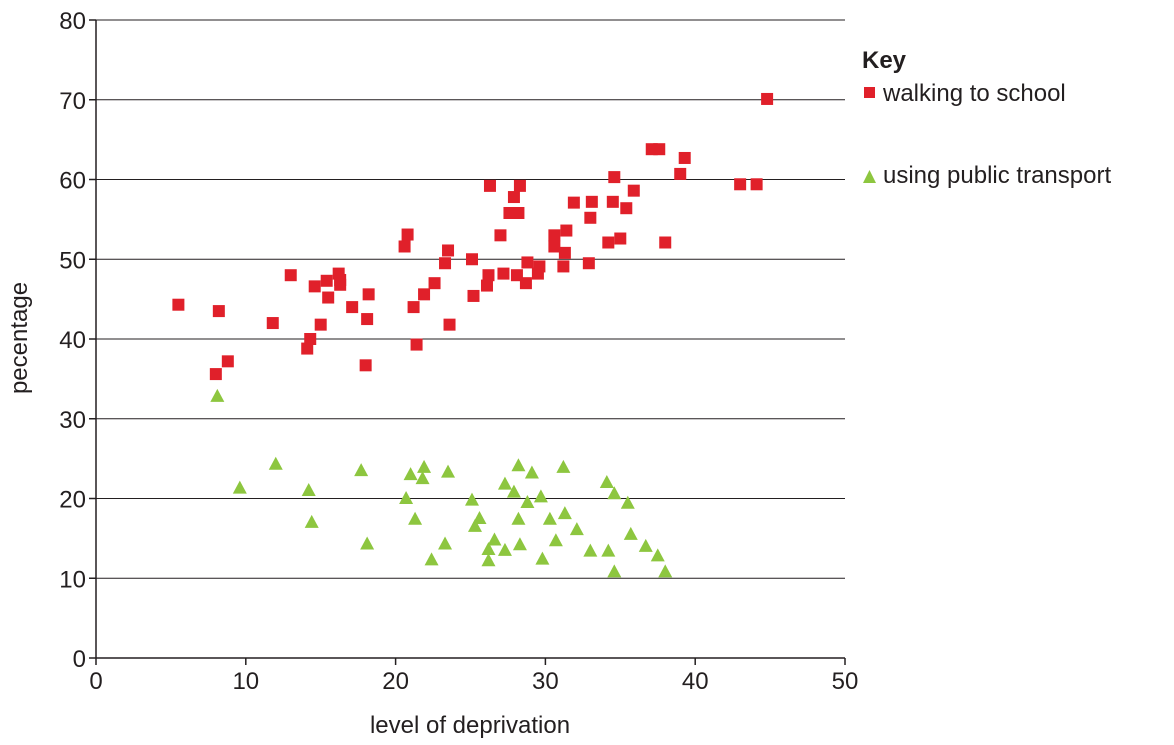  What do you see at coordinates (245, 681) in the screenshot?
I see `x-tick-label: 10` at bounding box center [245, 681].